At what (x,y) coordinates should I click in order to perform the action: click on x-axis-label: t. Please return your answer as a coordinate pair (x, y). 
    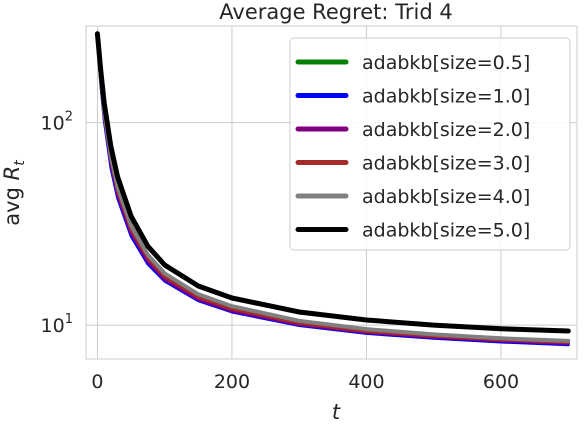
    Looking at the image, I should click on (336, 412).